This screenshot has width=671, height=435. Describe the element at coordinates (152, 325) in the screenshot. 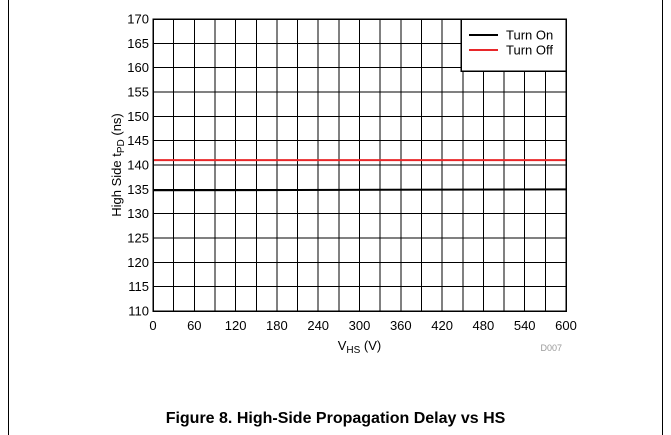

I see `x-tick-label: 0` at that location.